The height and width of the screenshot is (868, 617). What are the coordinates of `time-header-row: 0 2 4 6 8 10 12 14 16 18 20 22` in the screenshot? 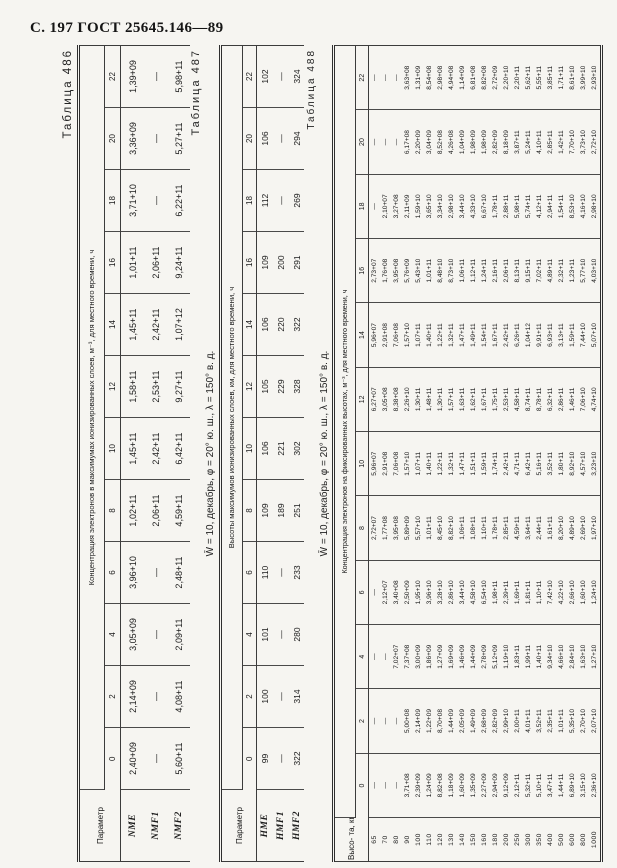 It's located at (249, 453).